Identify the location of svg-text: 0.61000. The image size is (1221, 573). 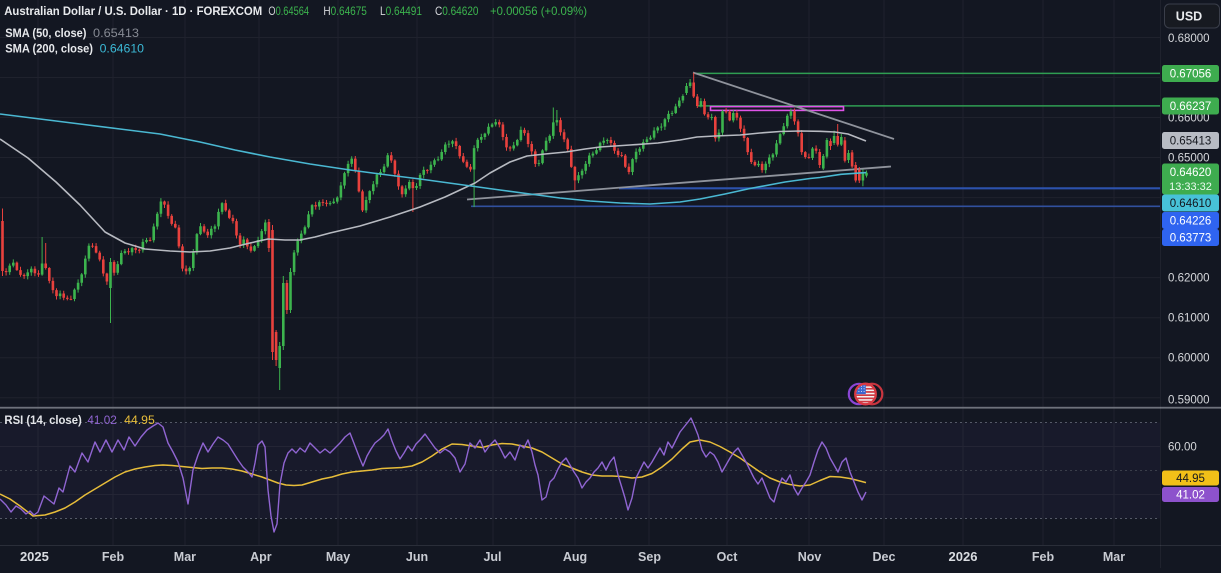
(1189, 319).